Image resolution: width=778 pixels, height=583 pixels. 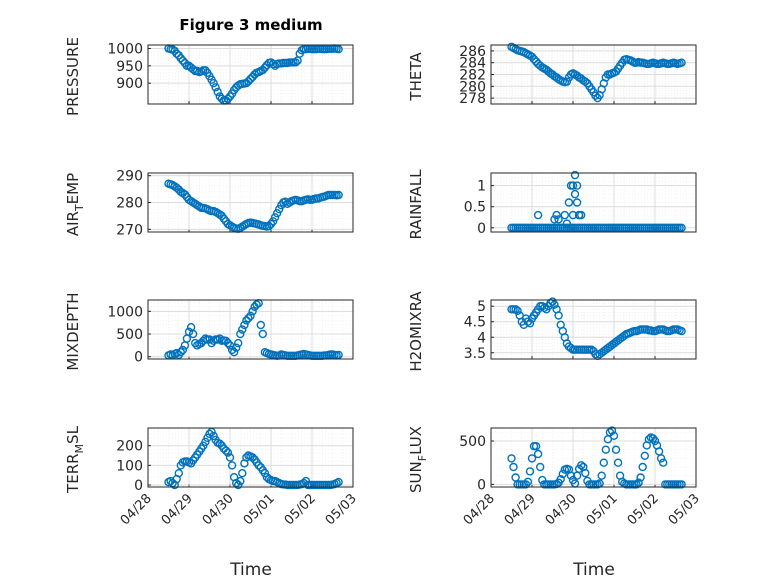 What do you see at coordinates (129, 230) in the screenshot?
I see `y-tick-label: 270` at bounding box center [129, 230].